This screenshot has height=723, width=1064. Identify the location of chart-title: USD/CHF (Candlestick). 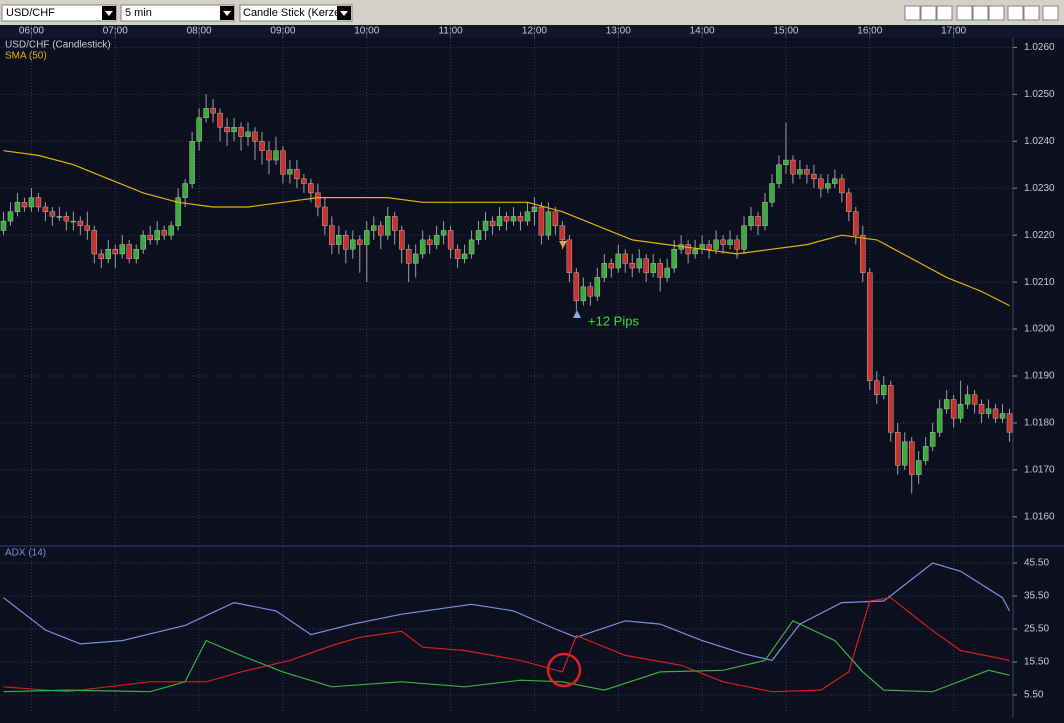
(58, 45).